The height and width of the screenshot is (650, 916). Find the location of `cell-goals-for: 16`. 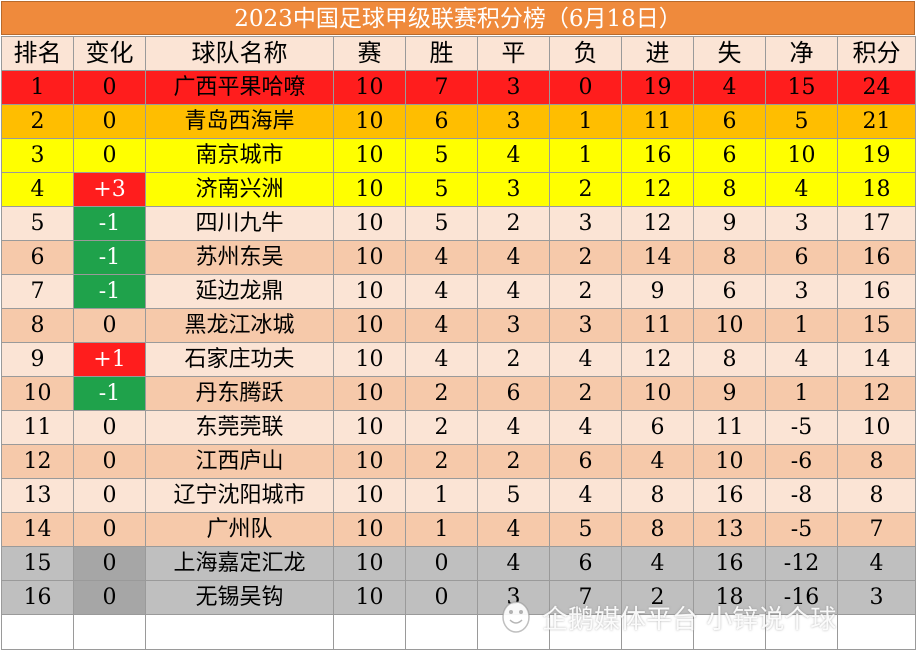

cell-goals-for: 16 is located at coordinates (657, 155).